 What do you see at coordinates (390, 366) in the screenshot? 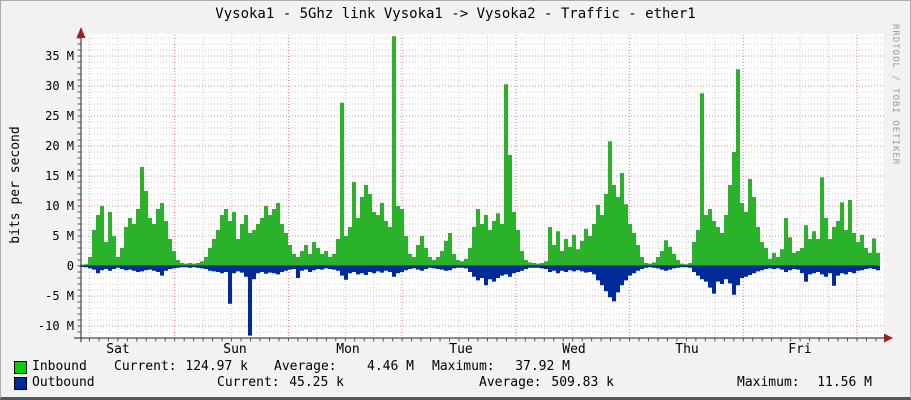
I see `inbound-average-value: 4.46 M` at bounding box center [390, 366].